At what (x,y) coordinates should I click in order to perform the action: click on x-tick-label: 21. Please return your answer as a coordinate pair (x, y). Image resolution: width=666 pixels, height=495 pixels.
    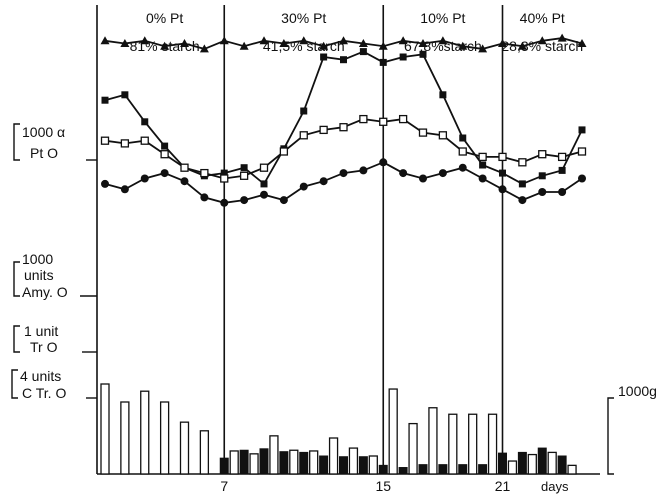
    Looking at the image, I should click on (503, 486).